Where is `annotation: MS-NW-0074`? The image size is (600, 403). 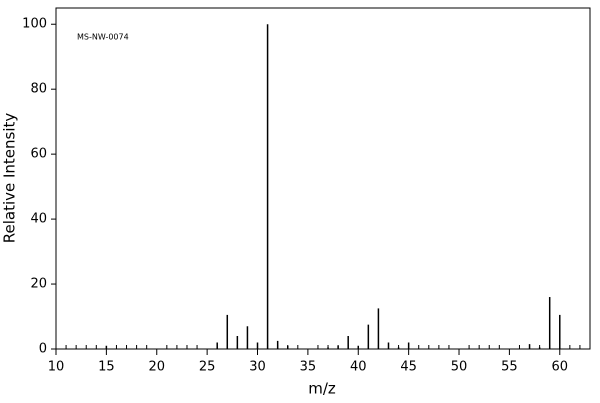 annotation: MS-NW-0074 is located at coordinates (103, 37).